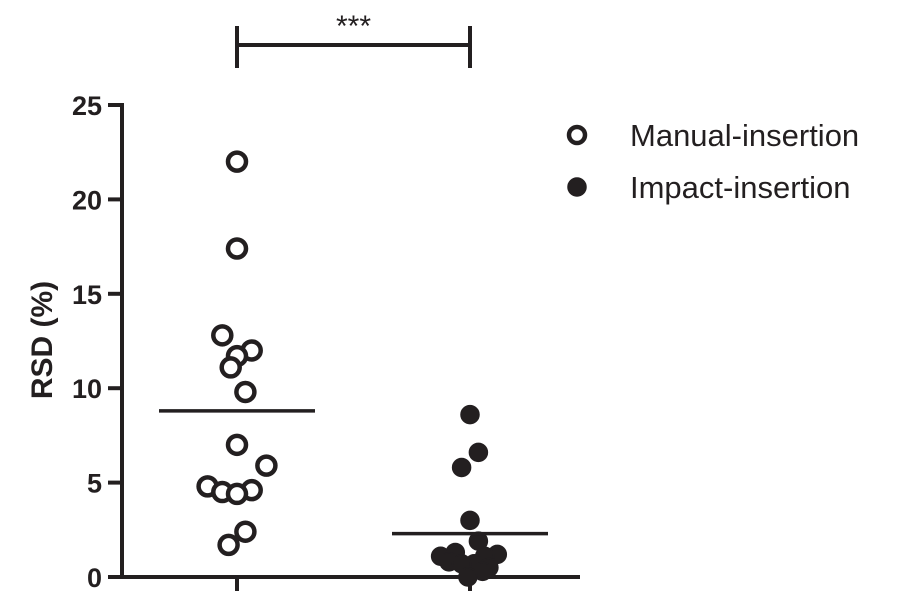 This screenshot has height=605, width=920. What do you see at coordinates (94, 484) in the screenshot?
I see `y-tick-label-5: 5` at bounding box center [94, 484].